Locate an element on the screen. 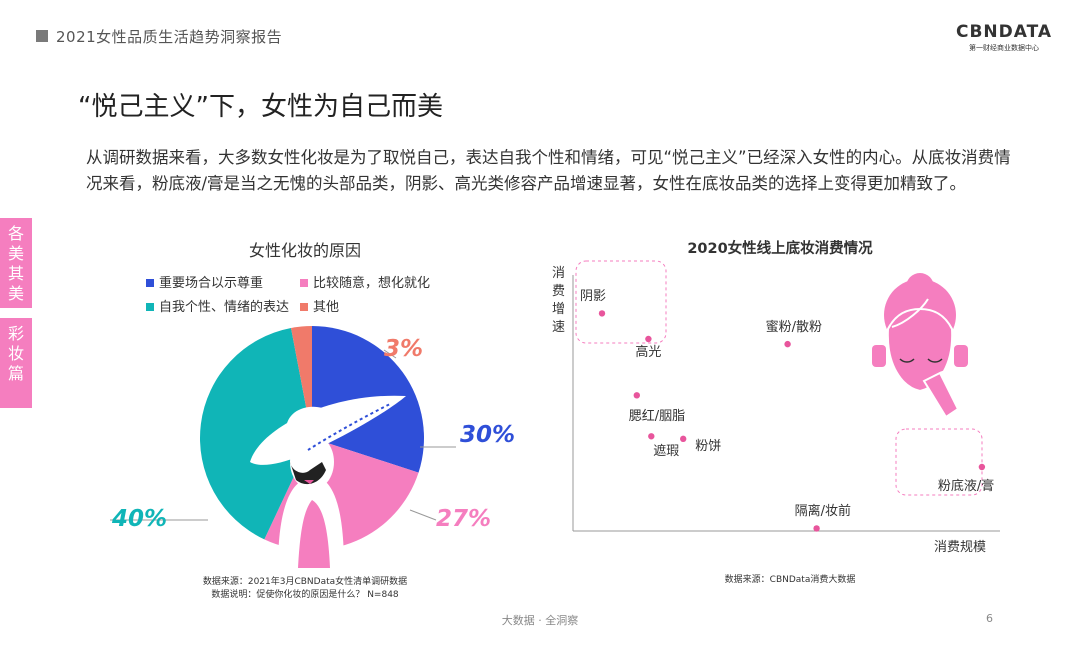  scatter-chart-title: 2020女性线上底妆消费情况 is located at coordinates (780, 249).